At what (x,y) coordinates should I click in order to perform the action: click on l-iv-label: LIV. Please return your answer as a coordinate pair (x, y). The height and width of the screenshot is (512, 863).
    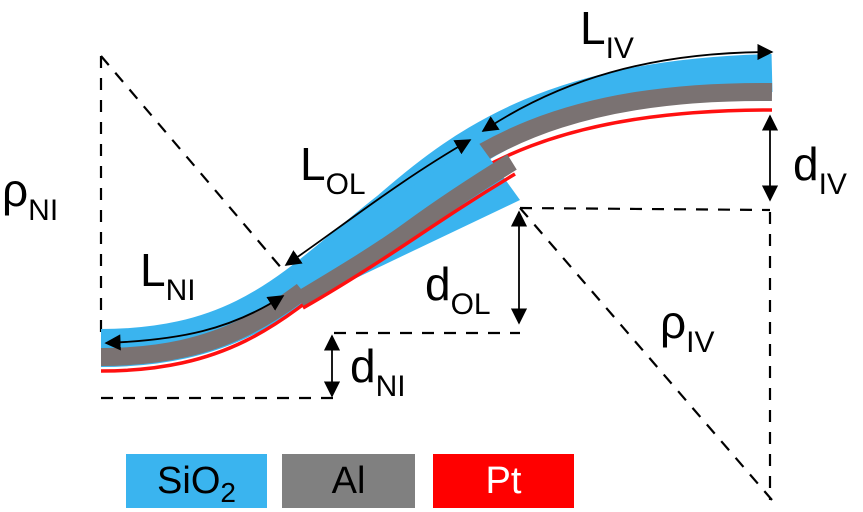
    Looking at the image, I should click on (607, 33).